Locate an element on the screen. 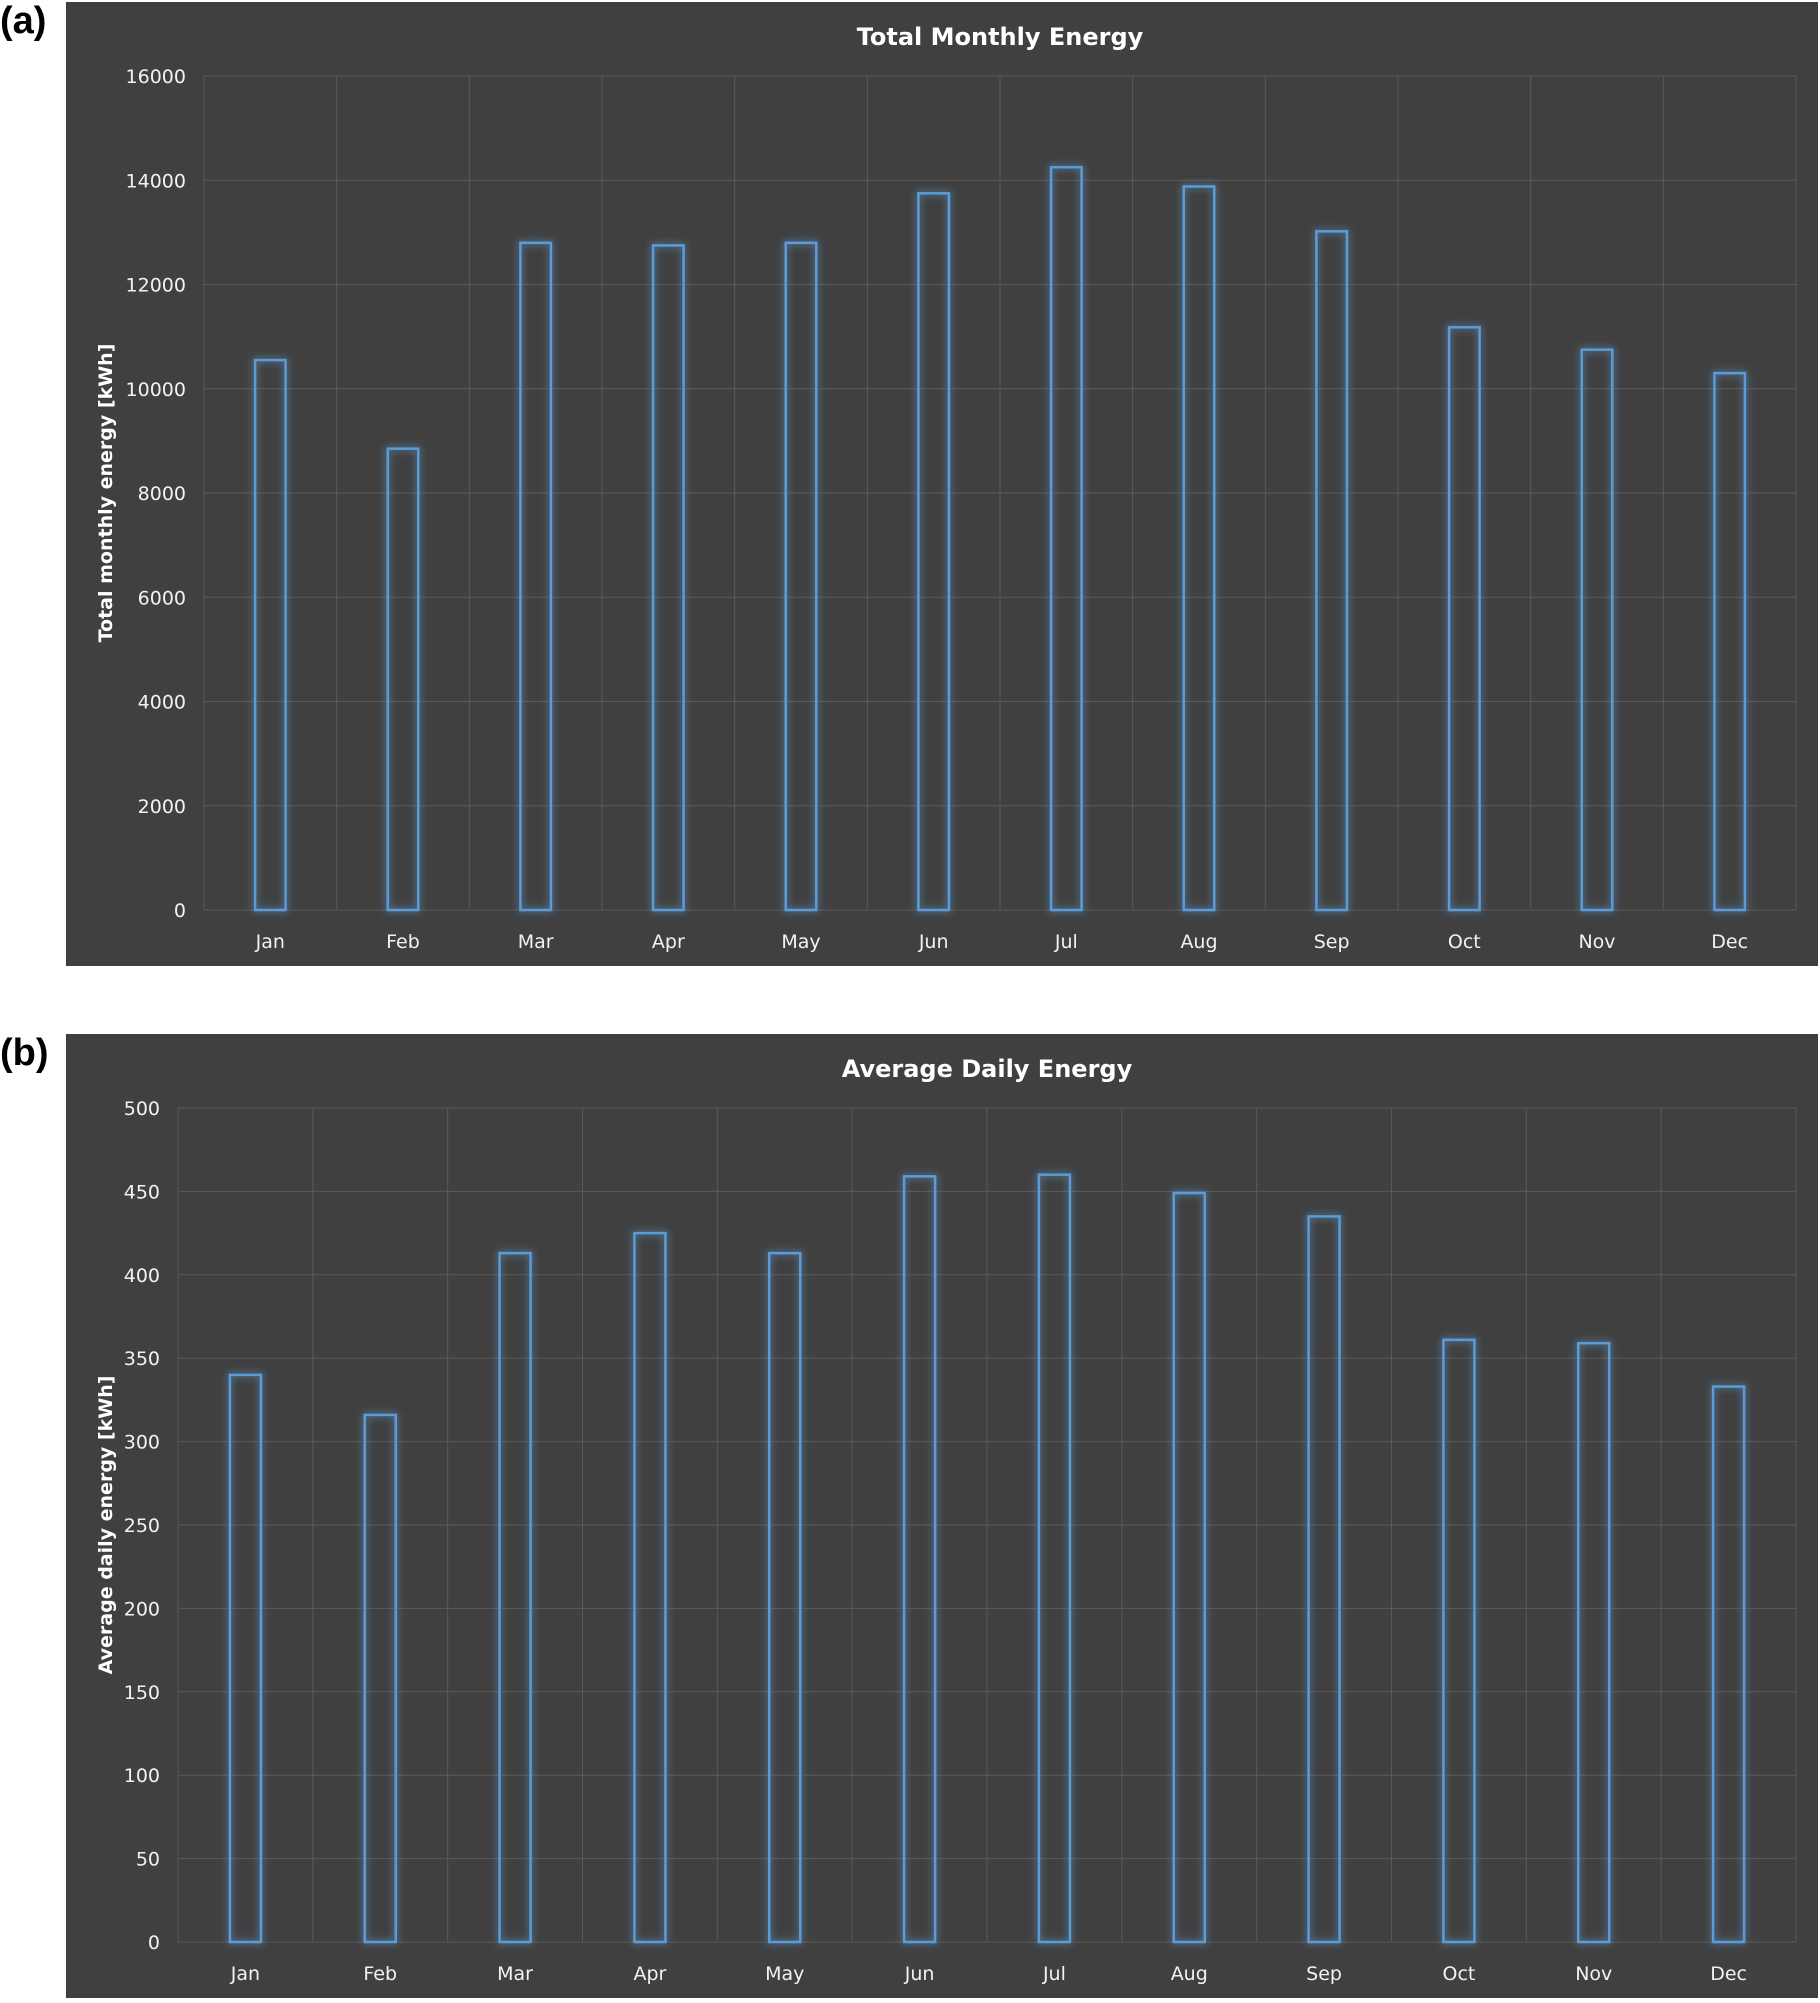 The image size is (1820, 2003). y-tick-label: 6000 is located at coordinates (162, 598).